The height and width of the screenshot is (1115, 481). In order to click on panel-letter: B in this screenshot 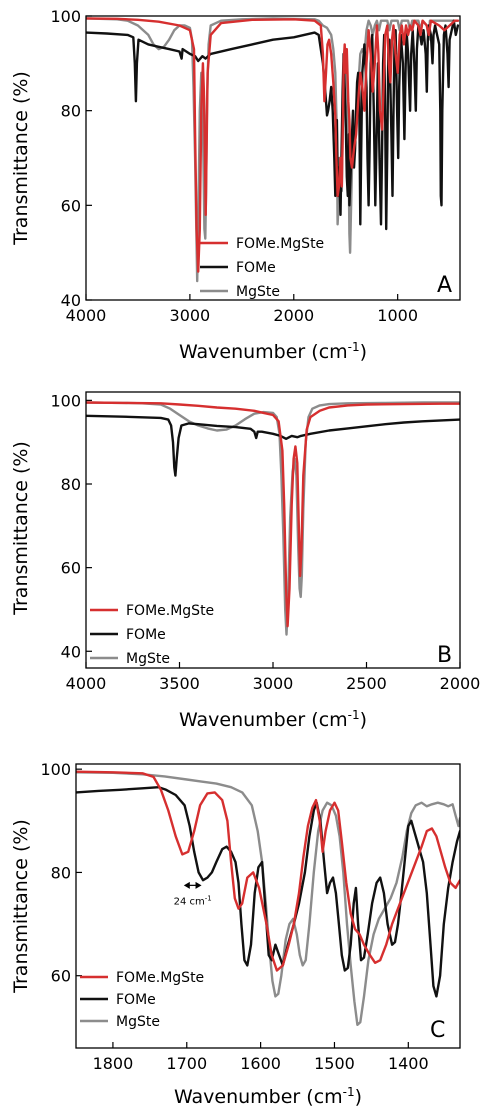, I will do `click(444, 655)`.